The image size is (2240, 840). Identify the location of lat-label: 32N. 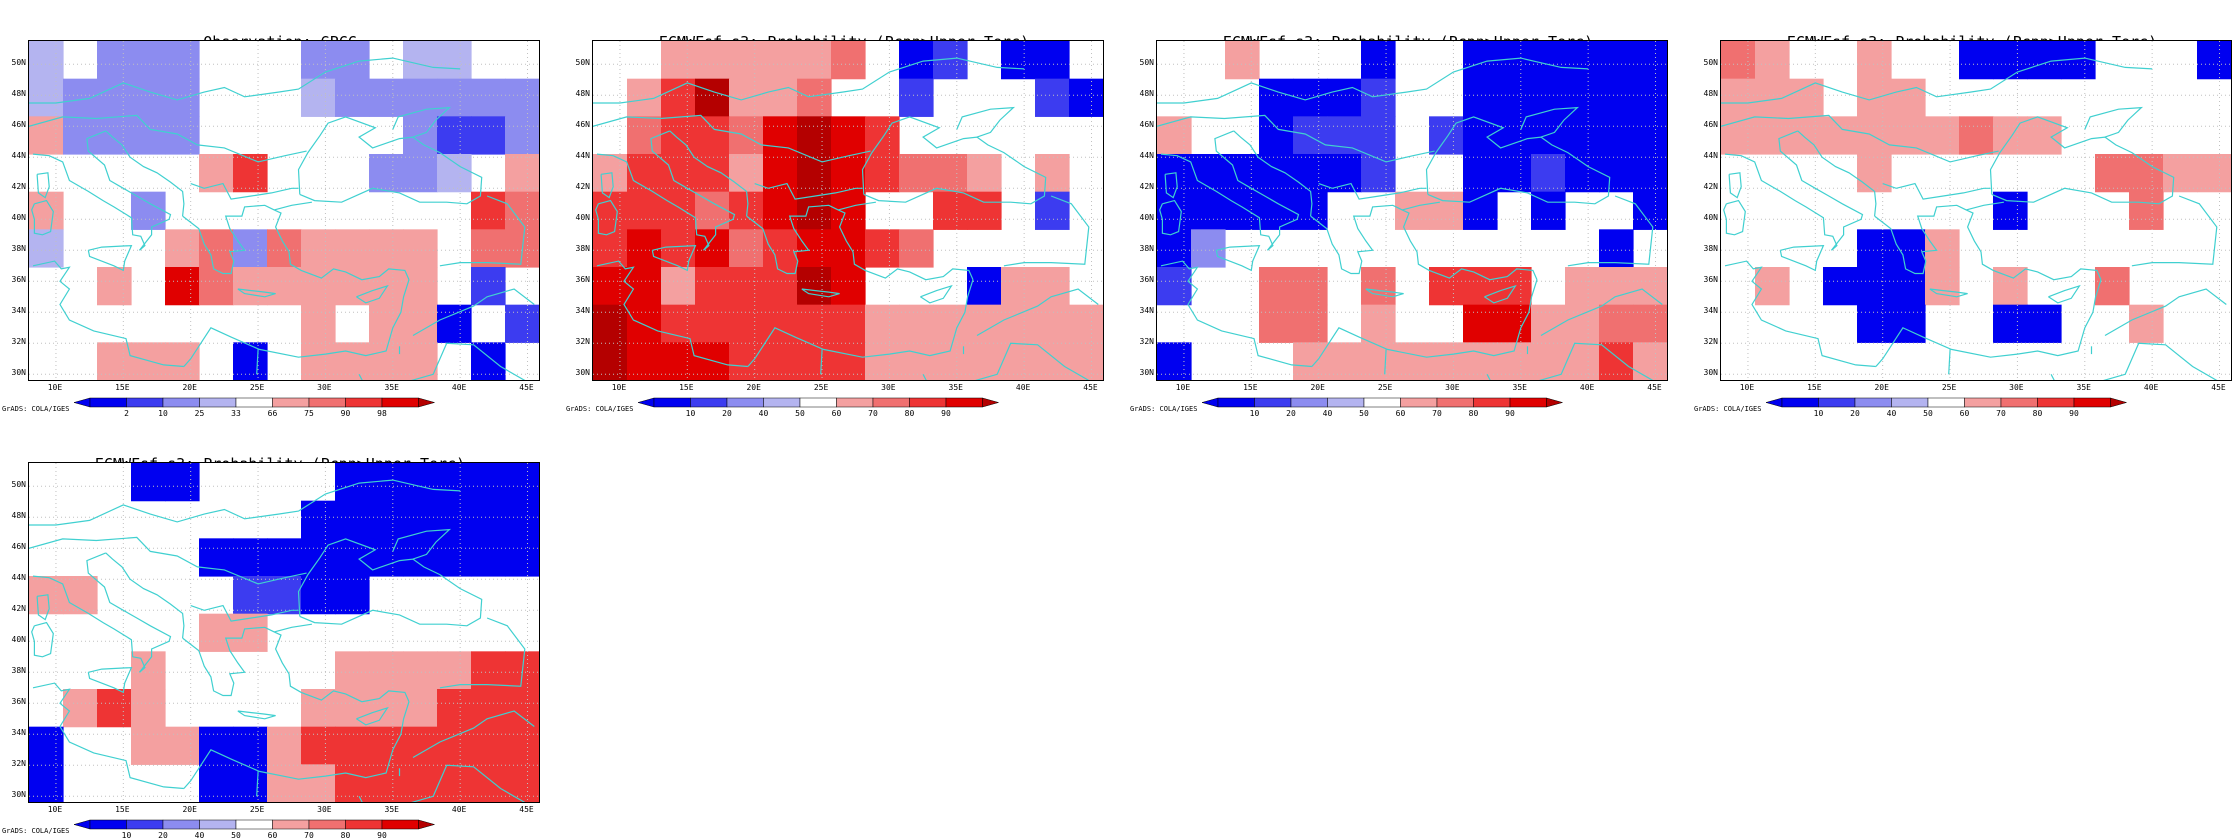
(1146, 342).